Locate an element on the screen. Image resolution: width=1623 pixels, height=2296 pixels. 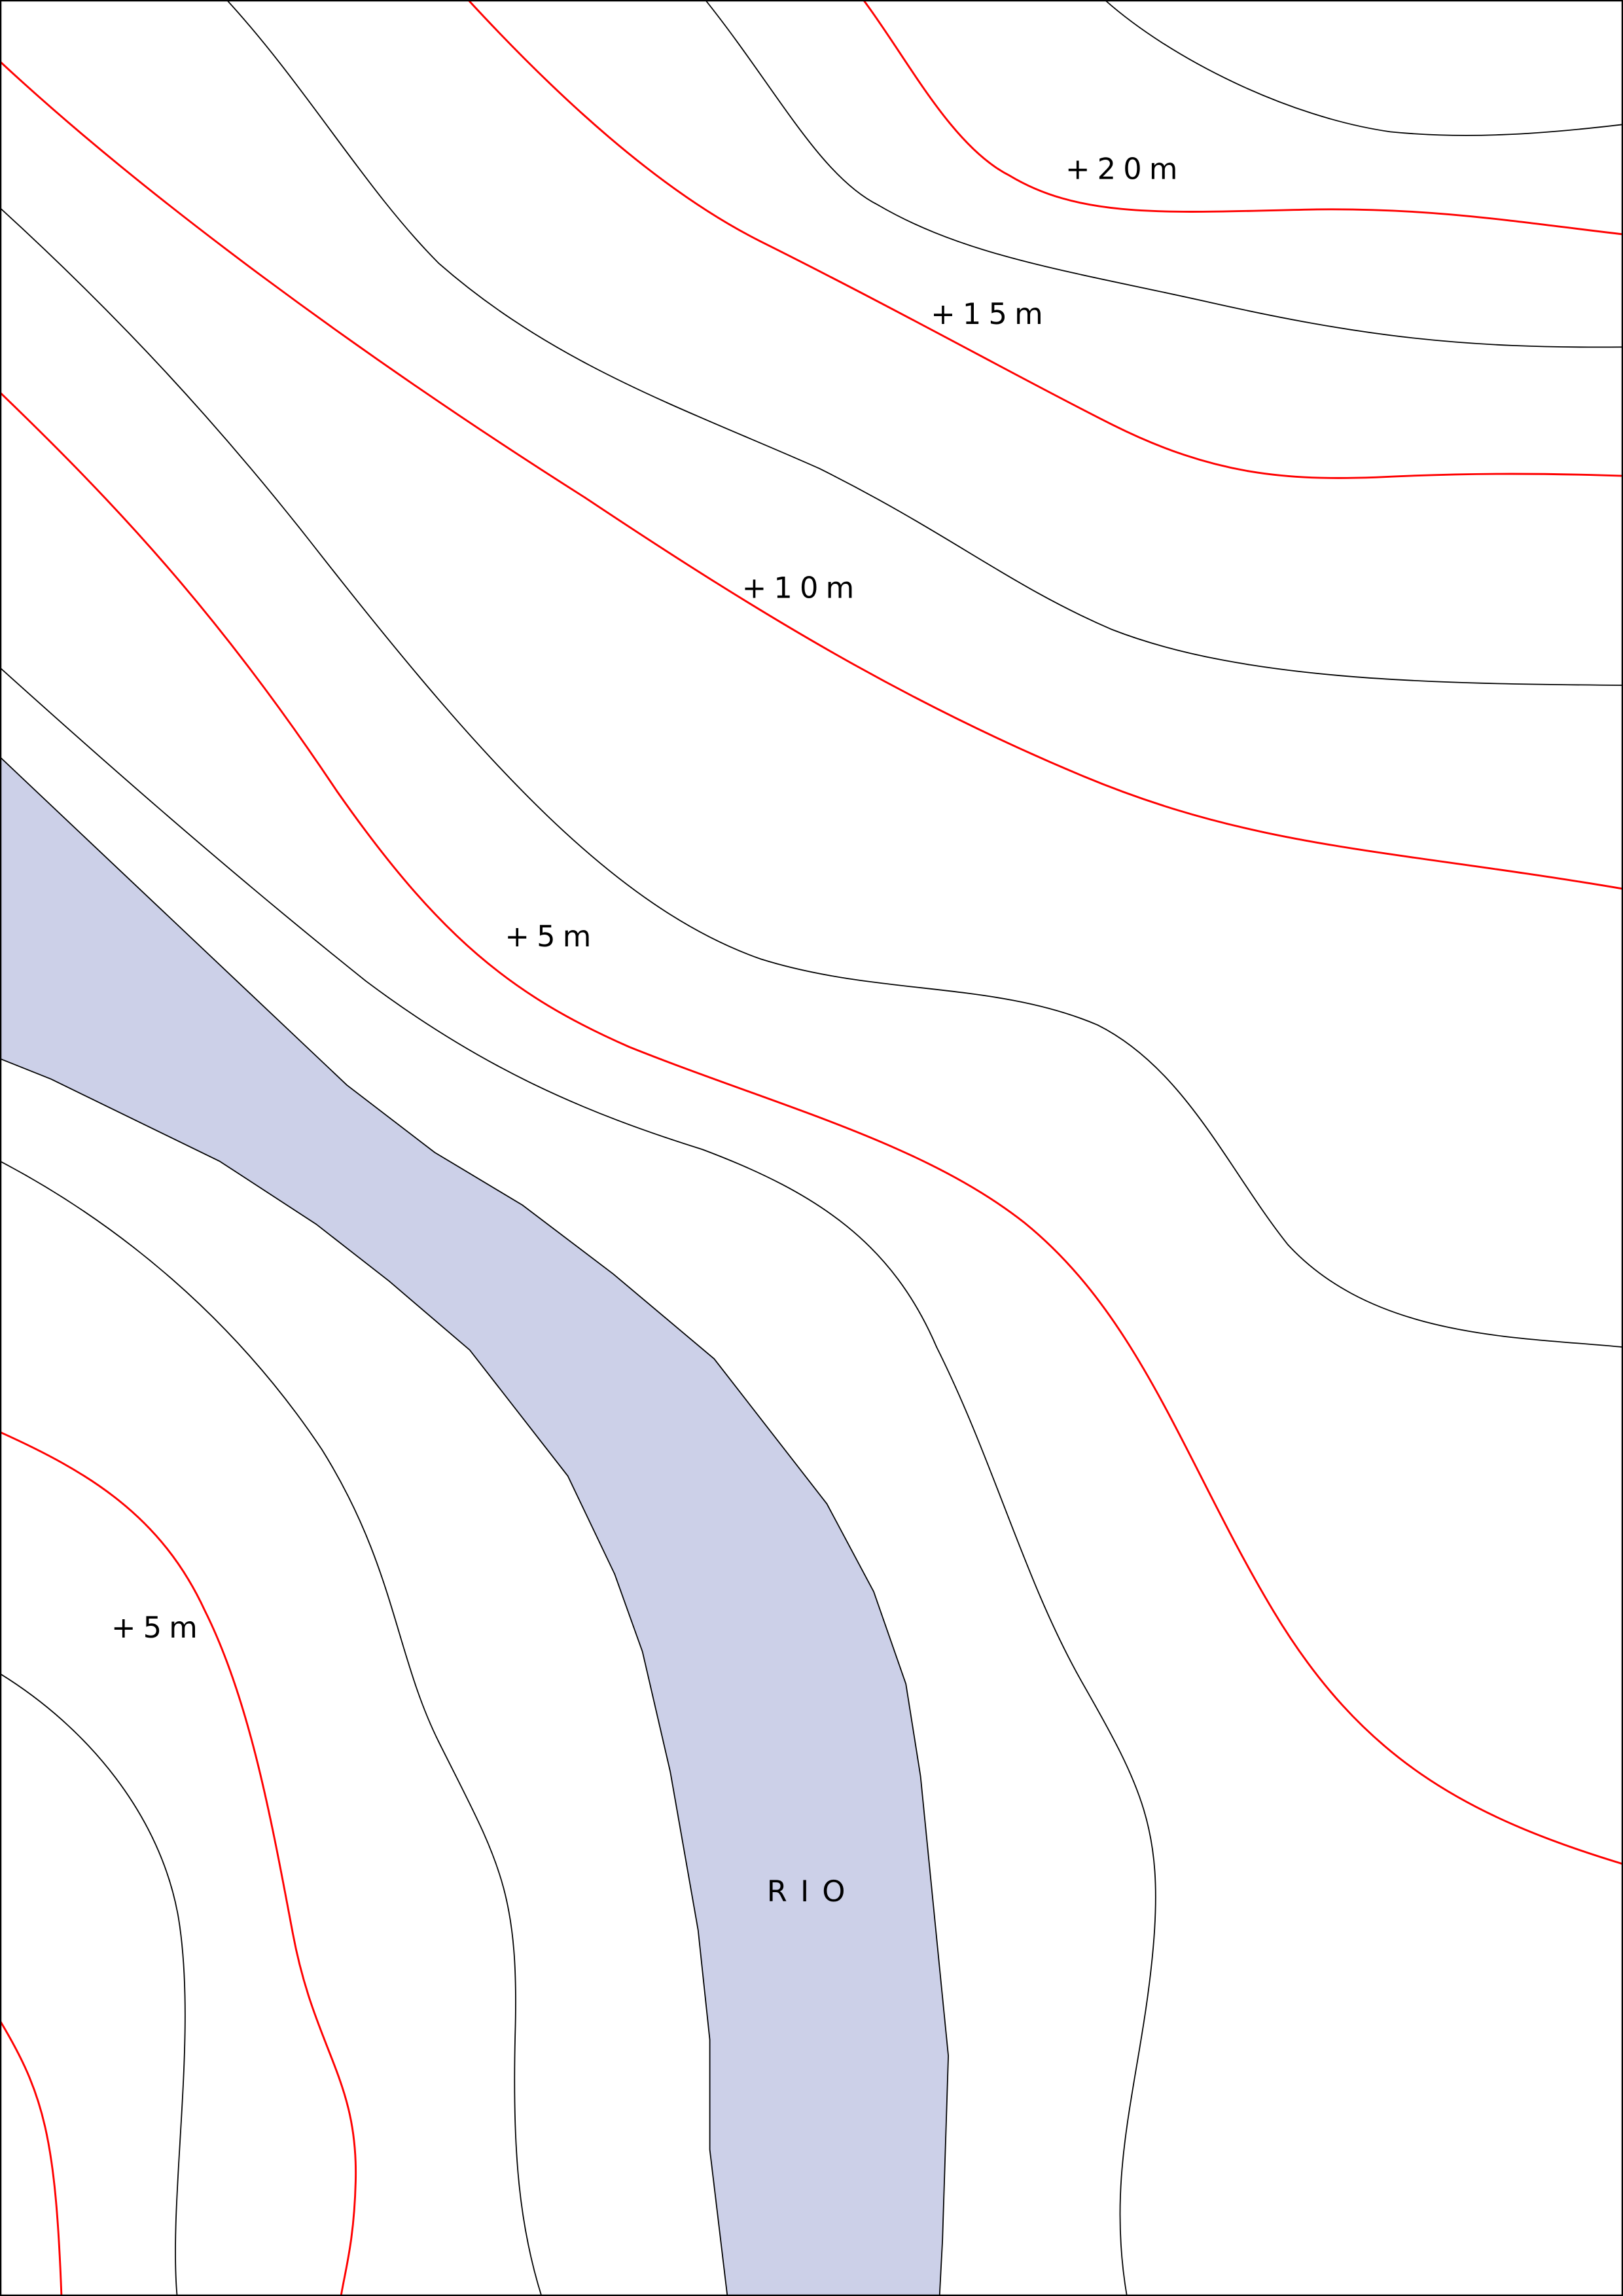
elevation-label: +20m is located at coordinates (1125, 169).